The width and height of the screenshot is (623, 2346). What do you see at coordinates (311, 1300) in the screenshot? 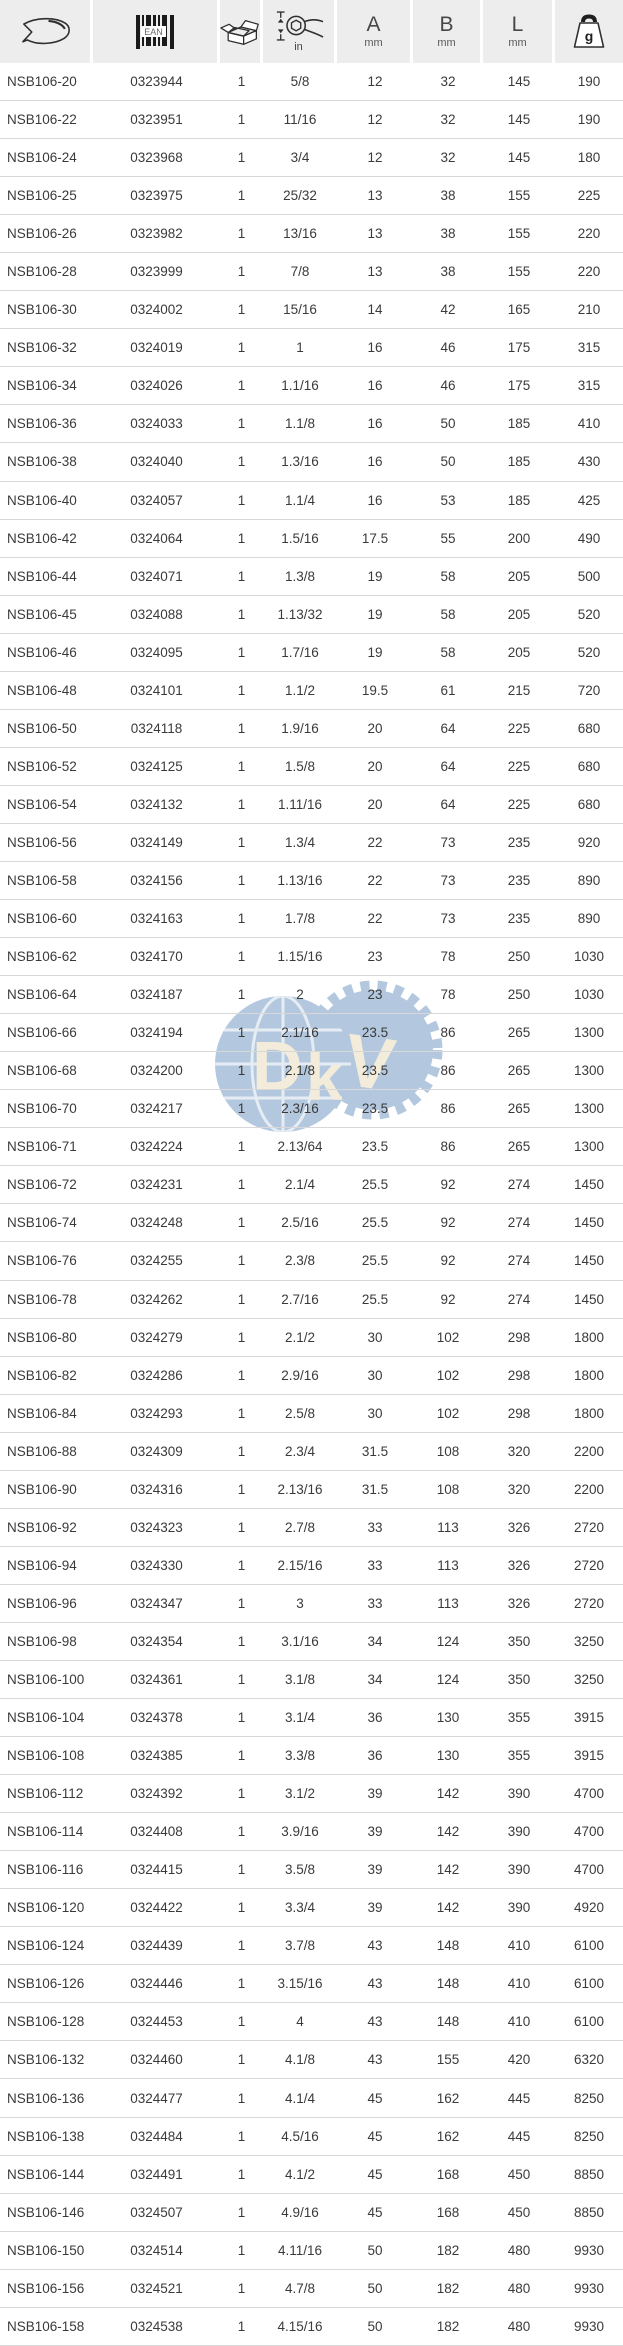
I see `table-row: NSB106-78 0324262 1 2.7/16 25.5 92 274 1450` at bounding box center [311, 1300].